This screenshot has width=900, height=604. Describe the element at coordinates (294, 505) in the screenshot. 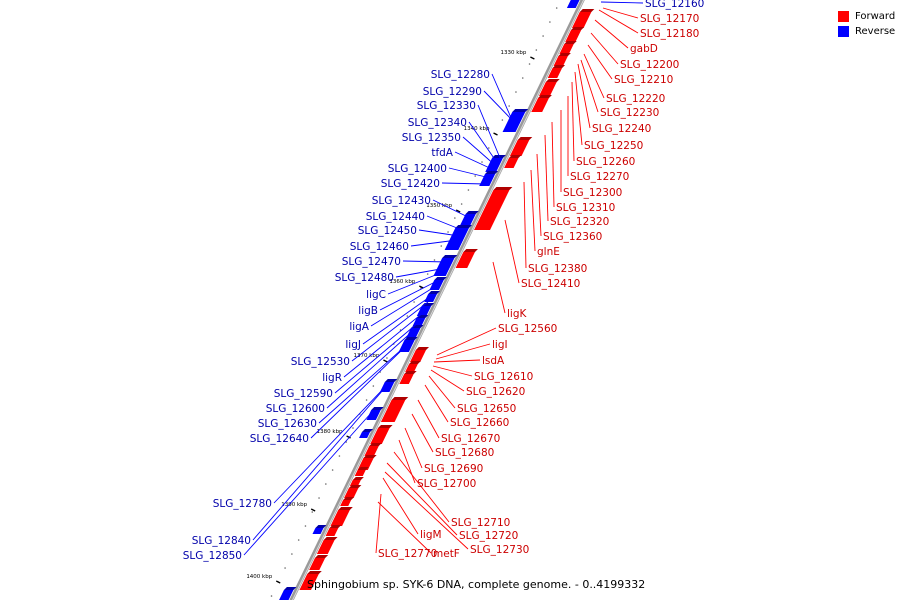

I see `scale-label-1390-kbp: 1390 kbp` at that location.